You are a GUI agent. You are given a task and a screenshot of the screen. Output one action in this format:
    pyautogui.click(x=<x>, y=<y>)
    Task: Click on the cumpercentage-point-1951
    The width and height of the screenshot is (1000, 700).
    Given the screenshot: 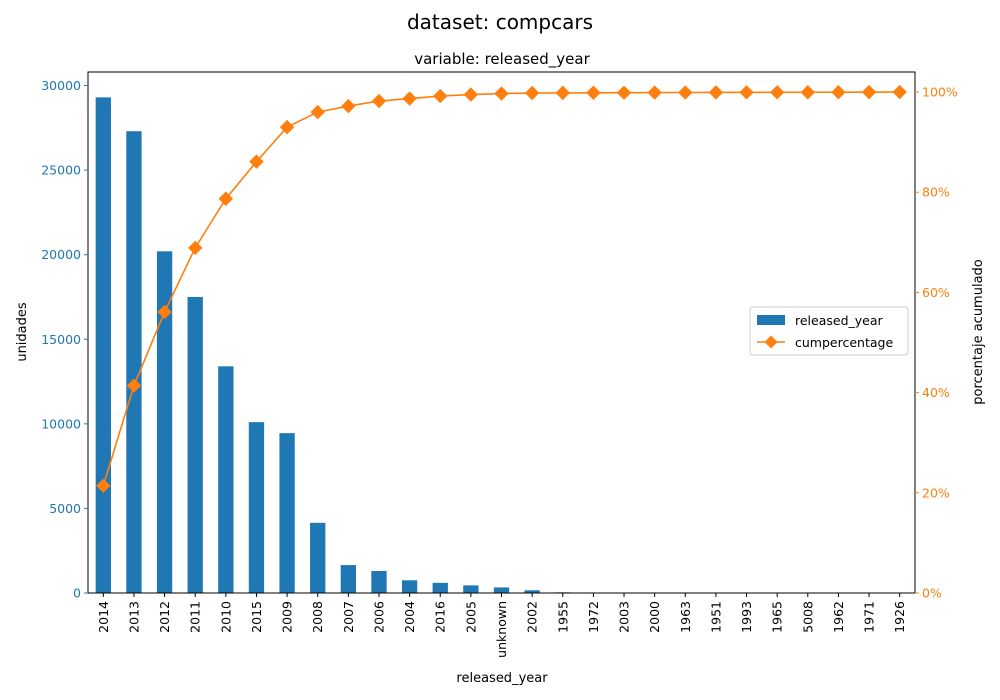 What is the action you would take?
    pyautogui.click(x=716, y=92)
    